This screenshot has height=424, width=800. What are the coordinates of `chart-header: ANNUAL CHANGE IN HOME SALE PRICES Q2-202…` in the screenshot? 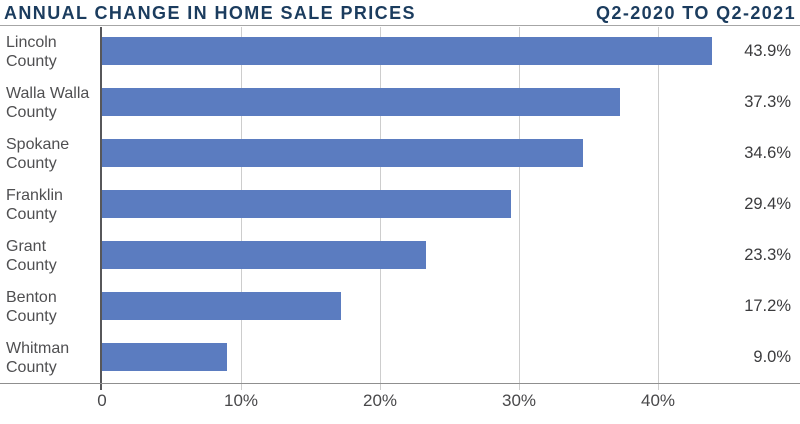 It's located at (400, 13).